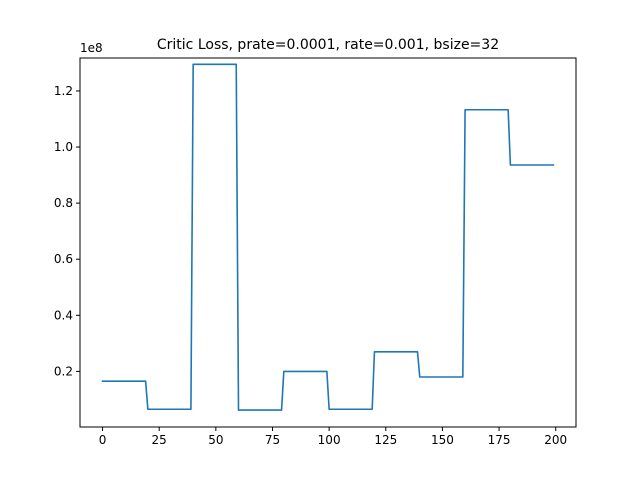 The height and width of the screenshot is (480, 640). What do you see at coordinates (63, 91) in the screenshot?
I see `y-tick-label: 1.2` at bounding box center [63, 91].